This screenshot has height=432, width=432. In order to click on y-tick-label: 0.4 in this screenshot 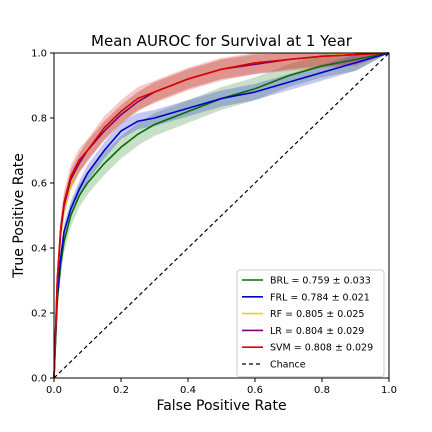, I will do `click(39, 249)`.